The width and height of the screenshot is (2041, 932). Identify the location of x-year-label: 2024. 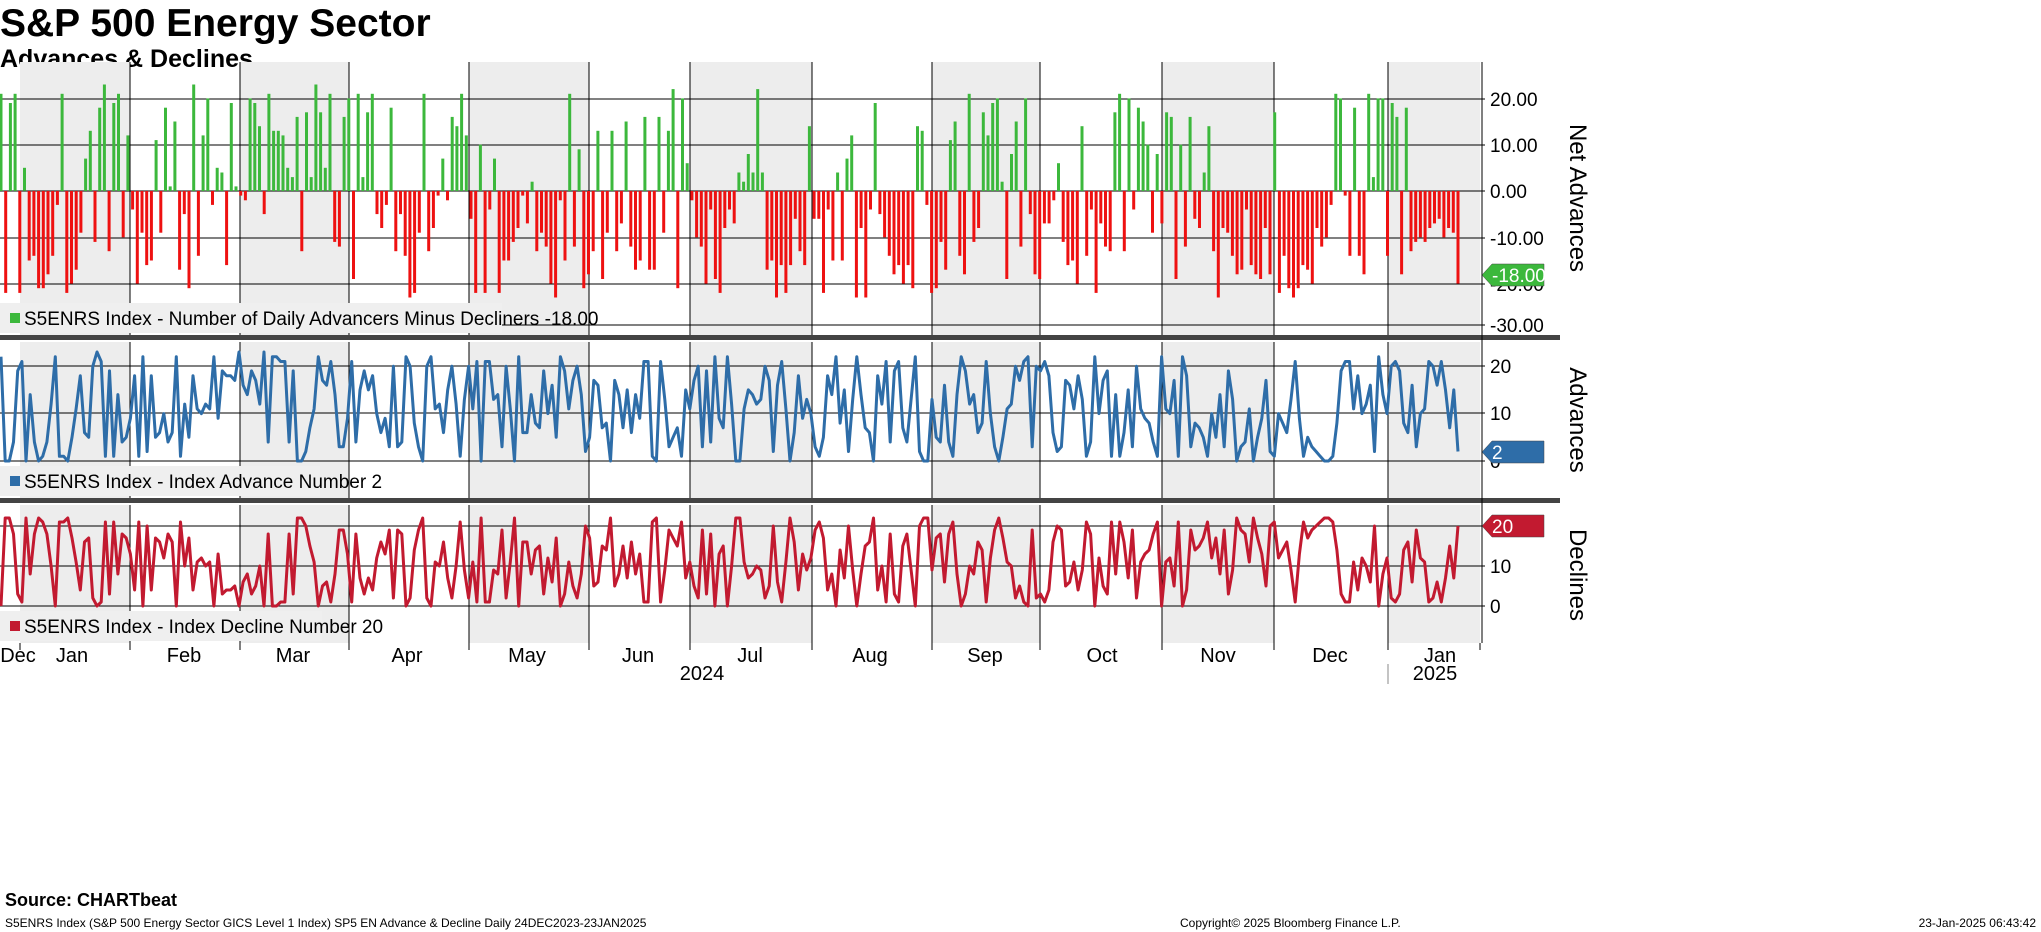
(702, 674).